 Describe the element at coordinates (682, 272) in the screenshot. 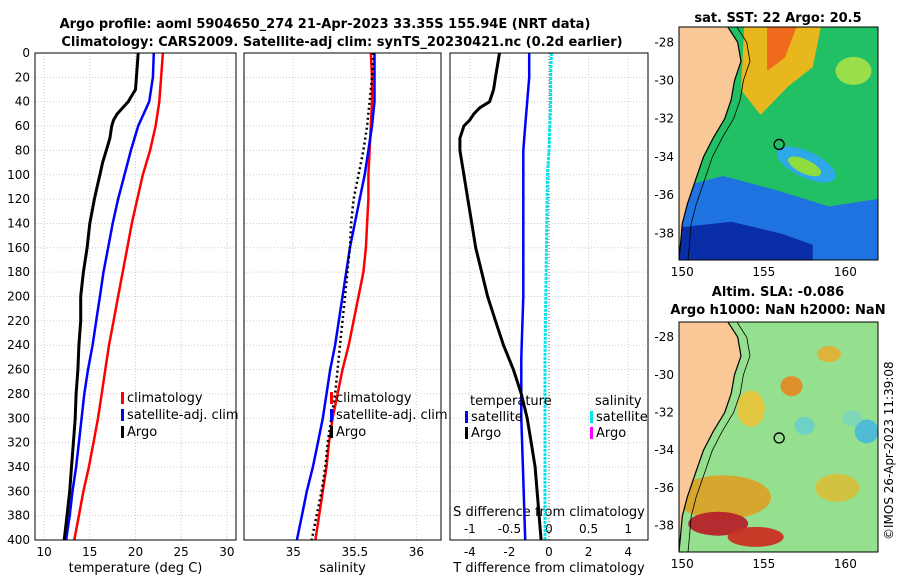

I see `map-lon-label: 150` at that location.